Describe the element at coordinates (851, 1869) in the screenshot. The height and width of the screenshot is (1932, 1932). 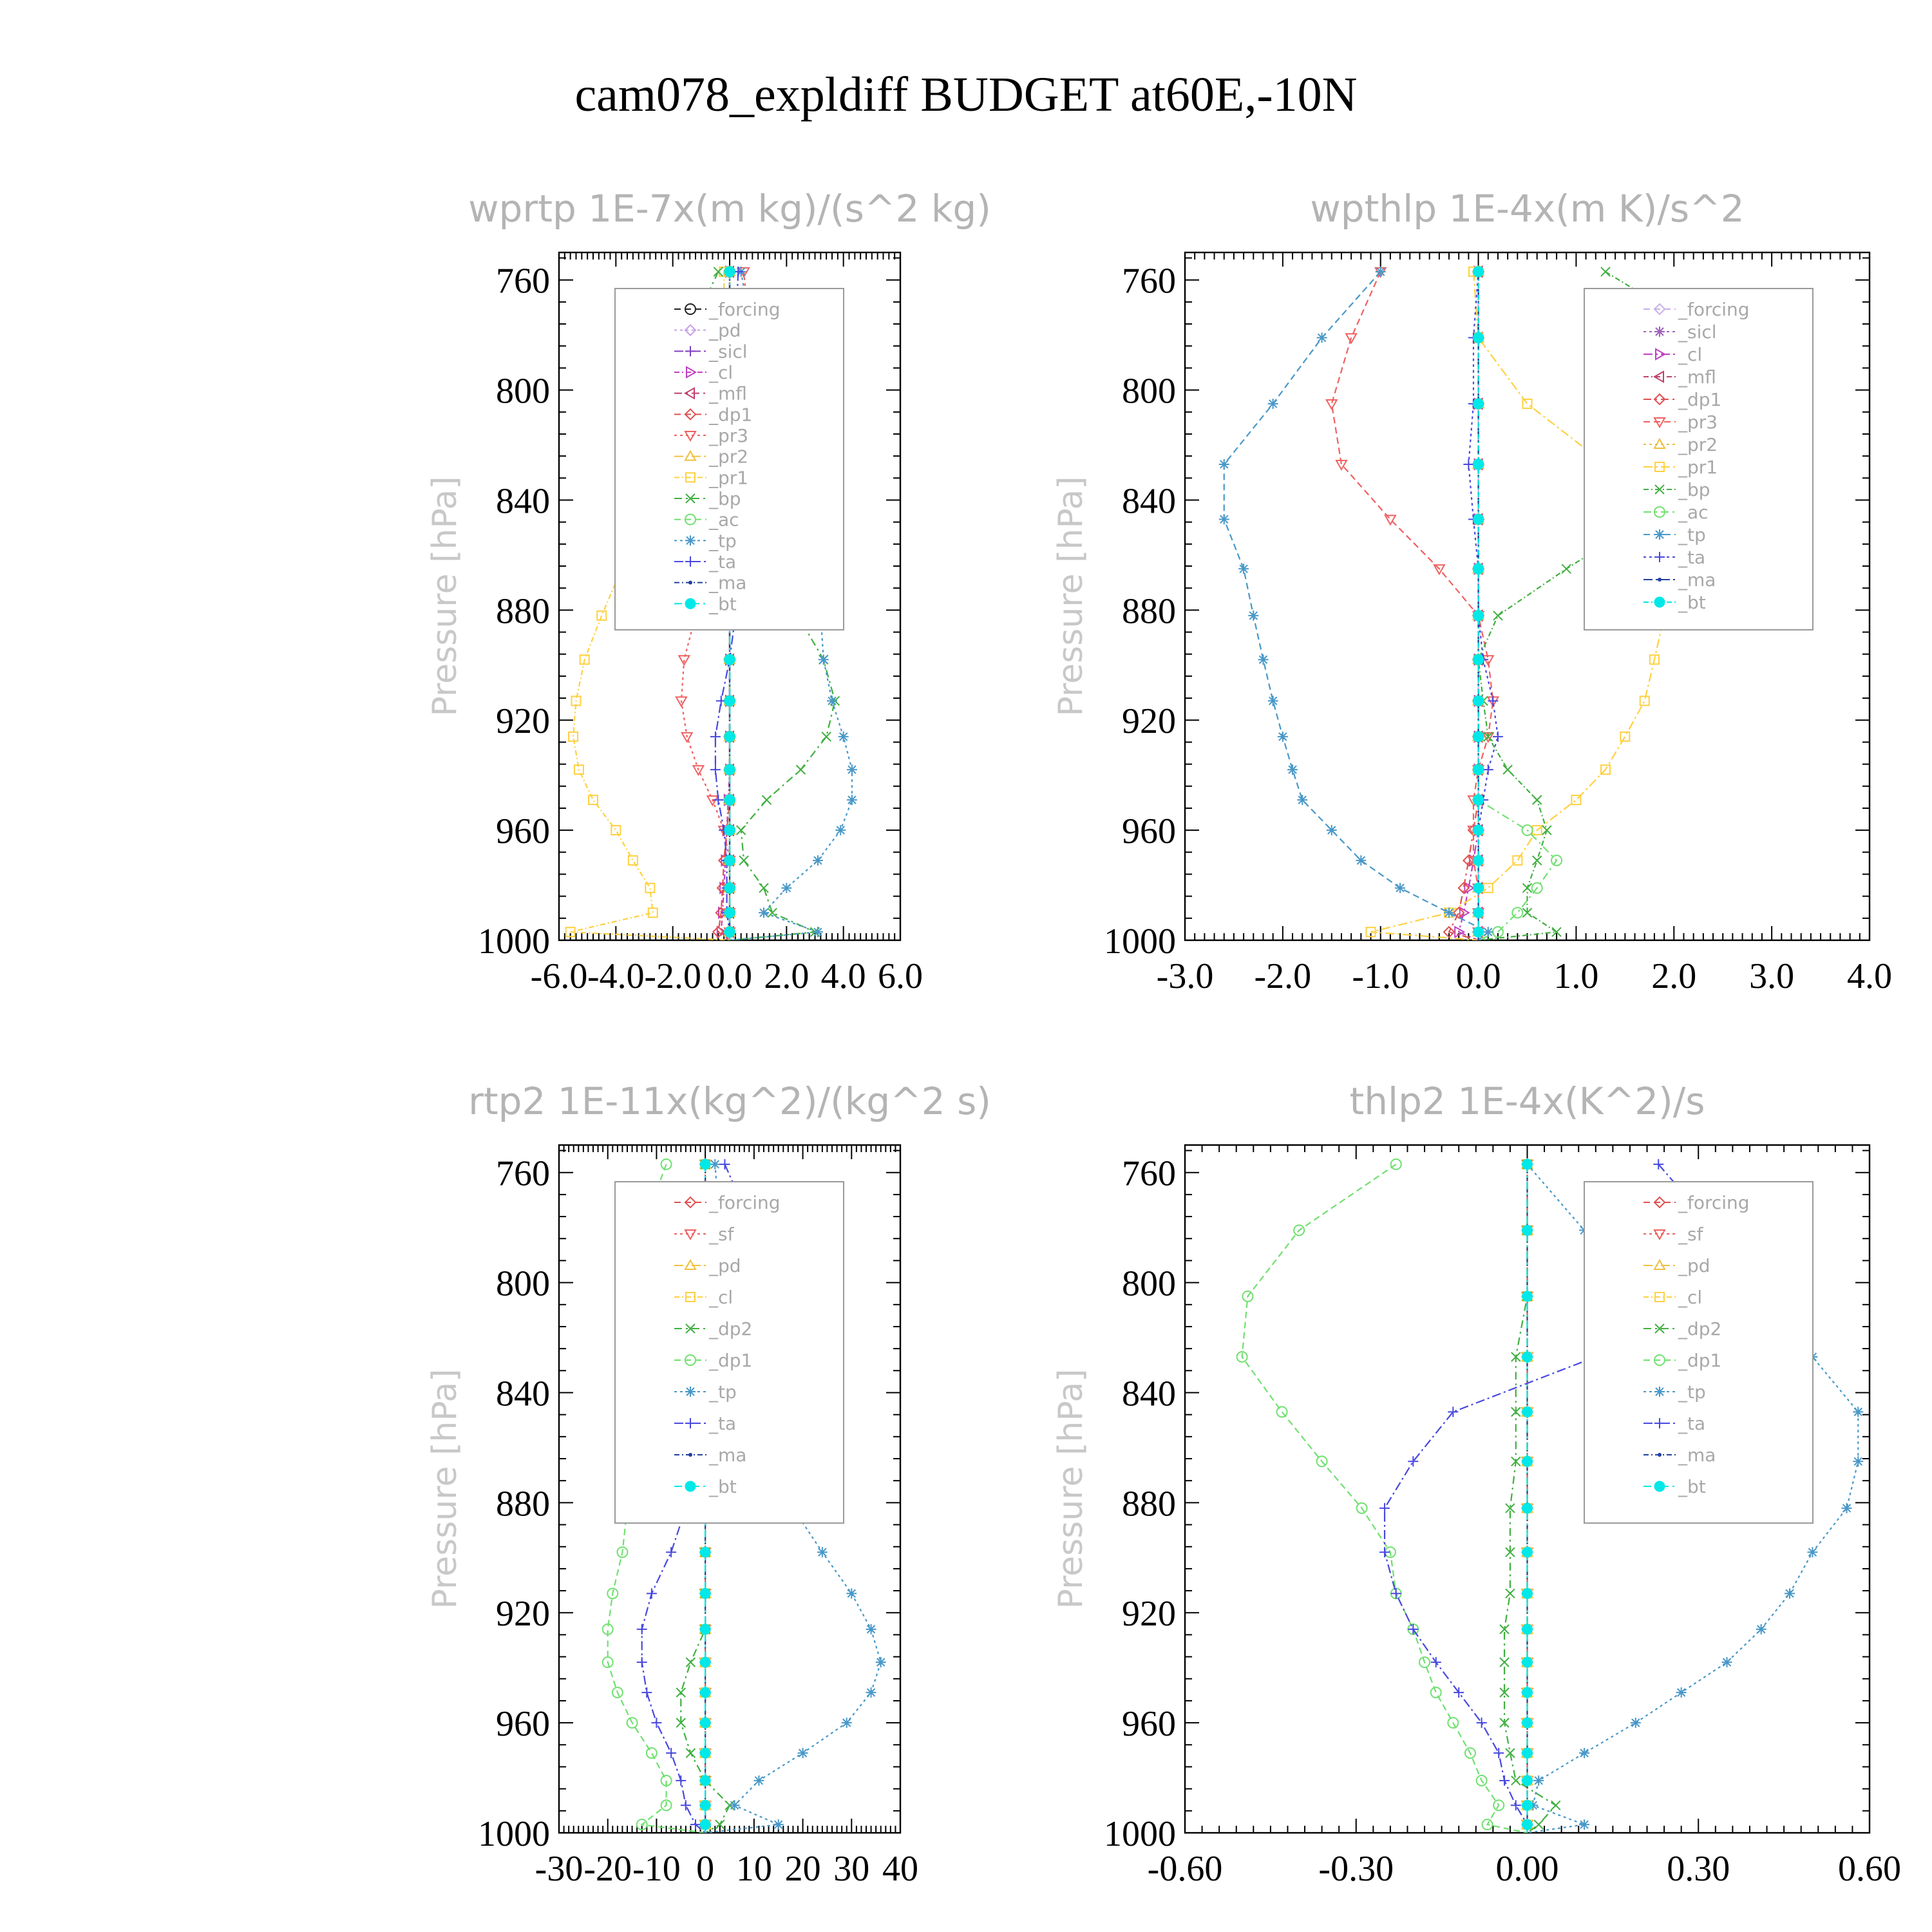
I see `x-tick-label: 30` at that location.